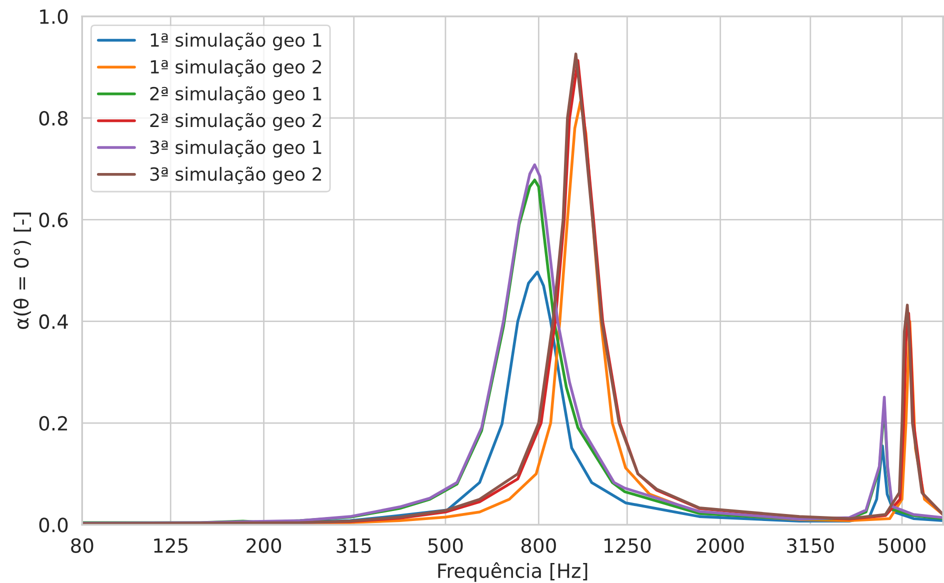  What do you see at coordinates (353, 545) in the screenshot?
I see `x-tick-label: 315` at bounding box center [353, 545].